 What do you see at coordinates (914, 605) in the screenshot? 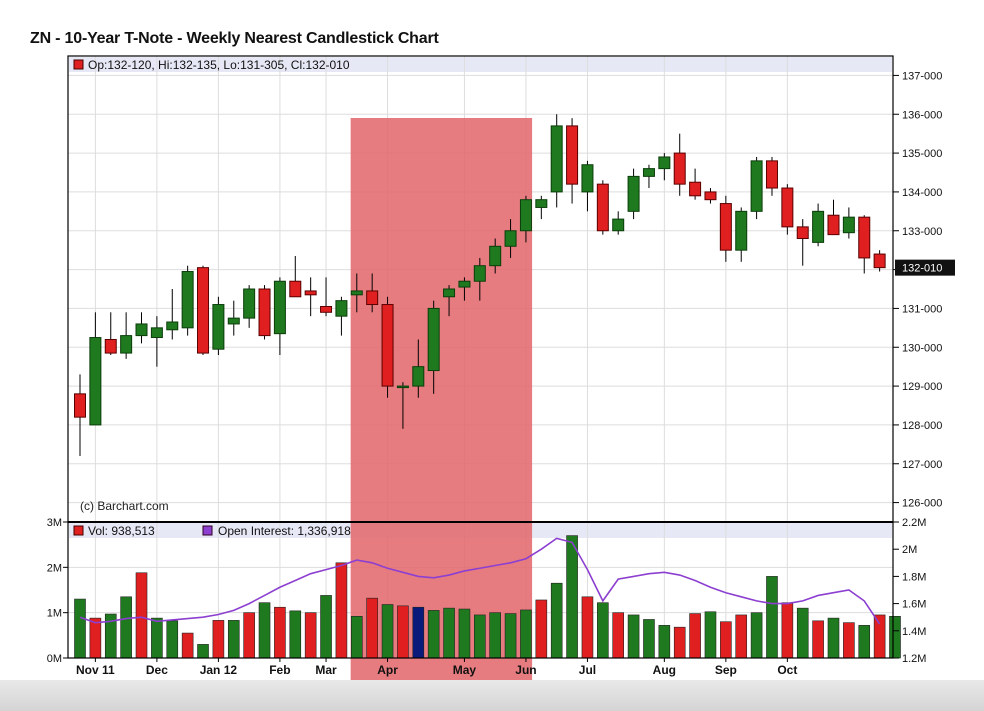
I see `oi-tick-label: 1.6M` at bounding box center [914, 605].